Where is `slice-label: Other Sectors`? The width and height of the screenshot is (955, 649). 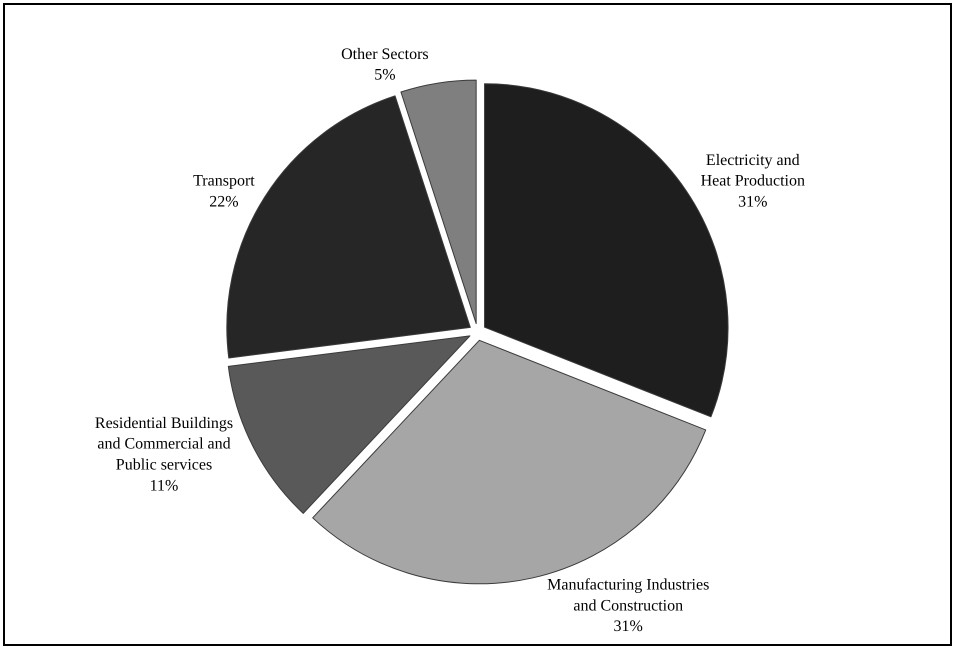
slice-label: Other Sectors is located at coordinates (385, 54).